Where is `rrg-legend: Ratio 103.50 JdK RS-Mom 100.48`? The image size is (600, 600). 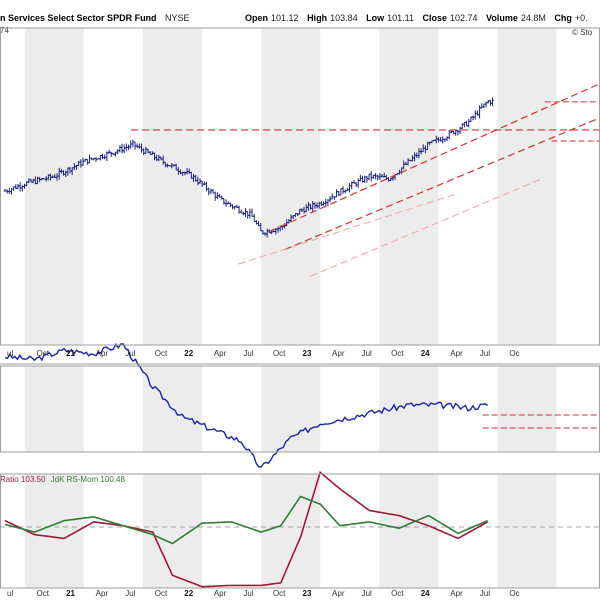
rrg-legend: Ratio 103.50 JdK RS-Mom 100.48 is located at coordinates (62, 479).